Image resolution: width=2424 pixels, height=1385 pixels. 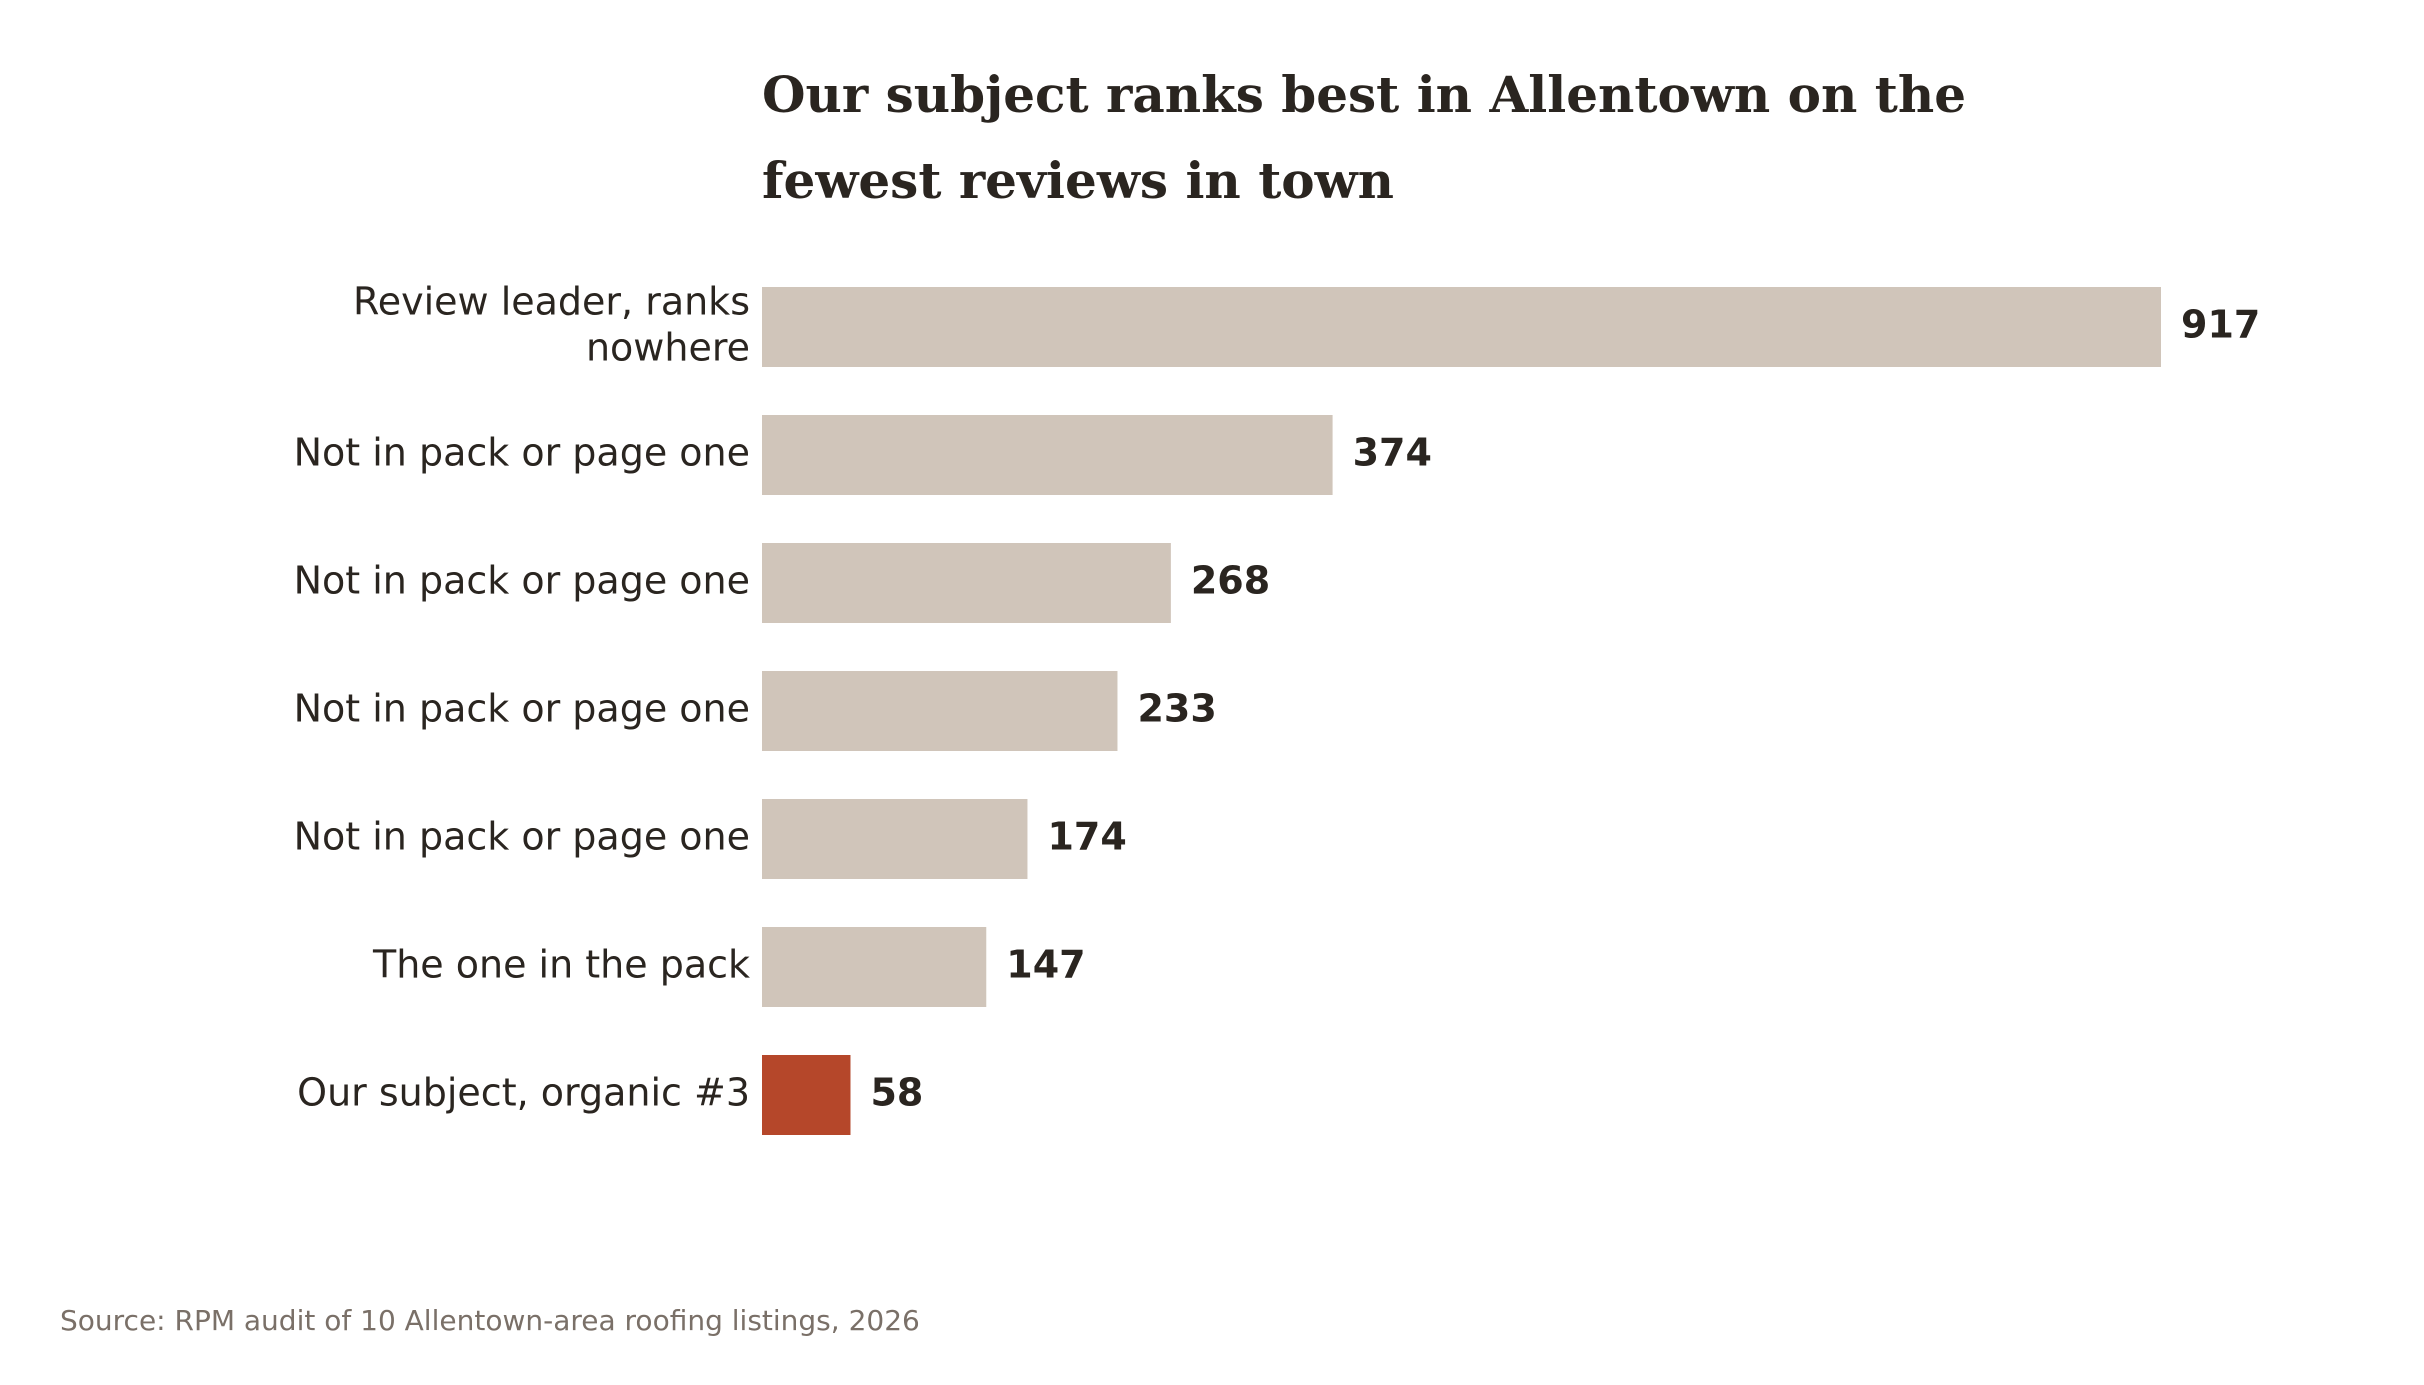 I want to click on value-label: 233, so click(x=1176, y=709).